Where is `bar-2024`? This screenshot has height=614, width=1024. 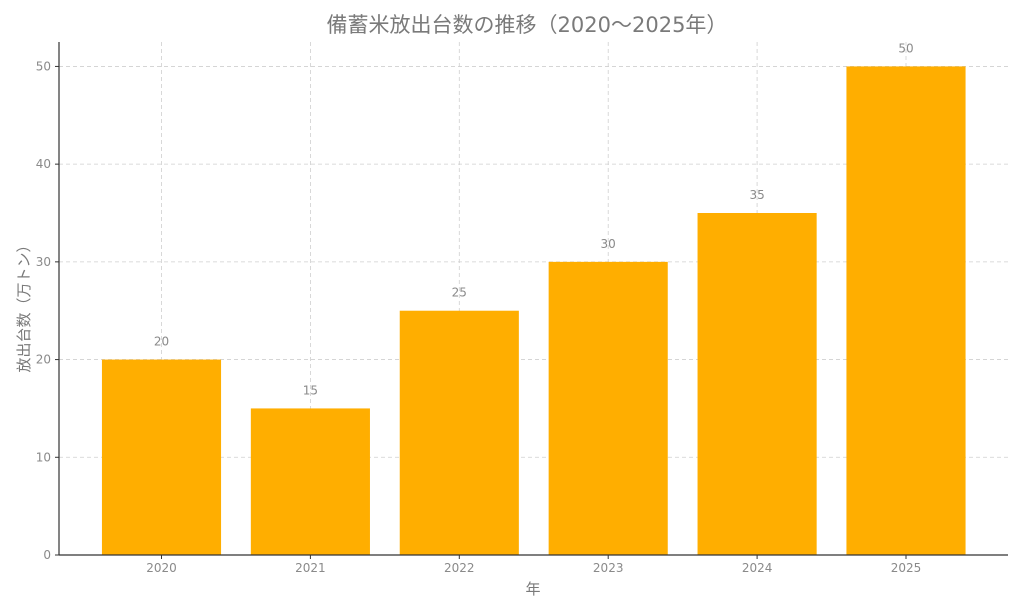
bar-2024 is located at coordinates (757, 384).